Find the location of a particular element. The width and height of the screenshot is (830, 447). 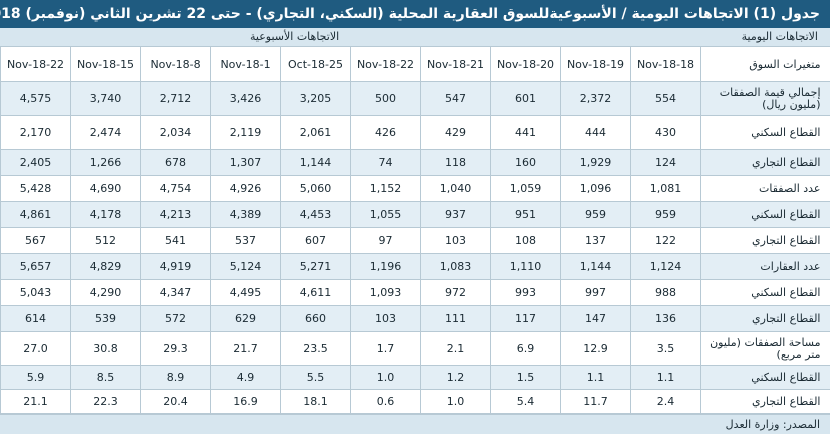

table-cell: 27.0 is located at coordinates (35, 348).